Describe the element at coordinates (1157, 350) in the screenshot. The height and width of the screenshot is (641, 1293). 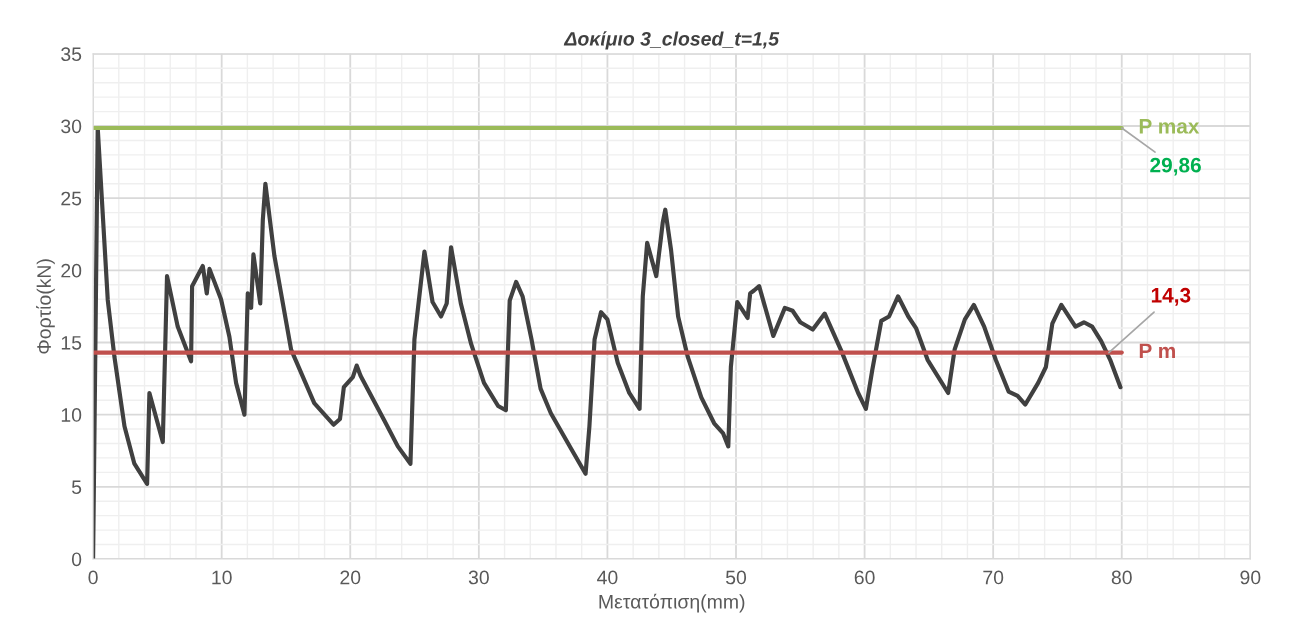
I see `series-label: P m` at that location.